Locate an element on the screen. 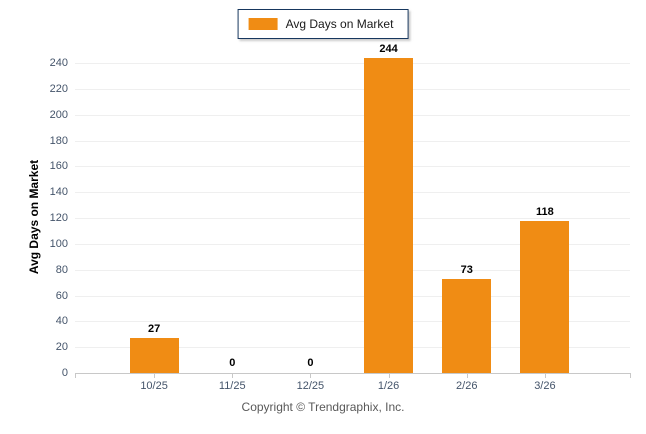 This screenshot has height=434, width=646. y-axis-tick-label: 180 is located at coordinates (58, 140).